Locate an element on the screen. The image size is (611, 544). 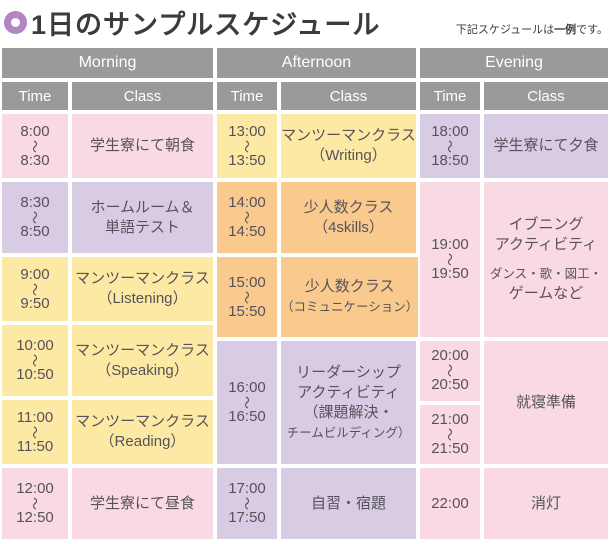
time-start: 18:00 is located at coordinates (450, 131).